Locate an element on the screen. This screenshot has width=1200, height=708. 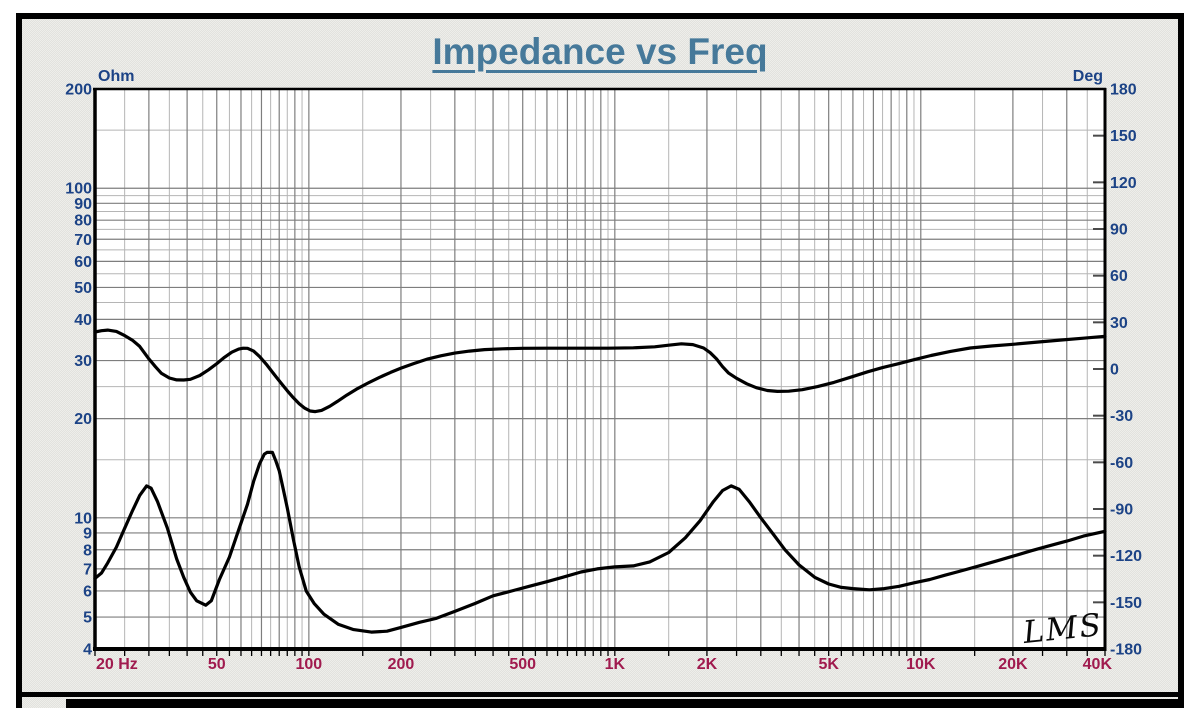
svg-text: 8 is located at coordinates (87, 550).